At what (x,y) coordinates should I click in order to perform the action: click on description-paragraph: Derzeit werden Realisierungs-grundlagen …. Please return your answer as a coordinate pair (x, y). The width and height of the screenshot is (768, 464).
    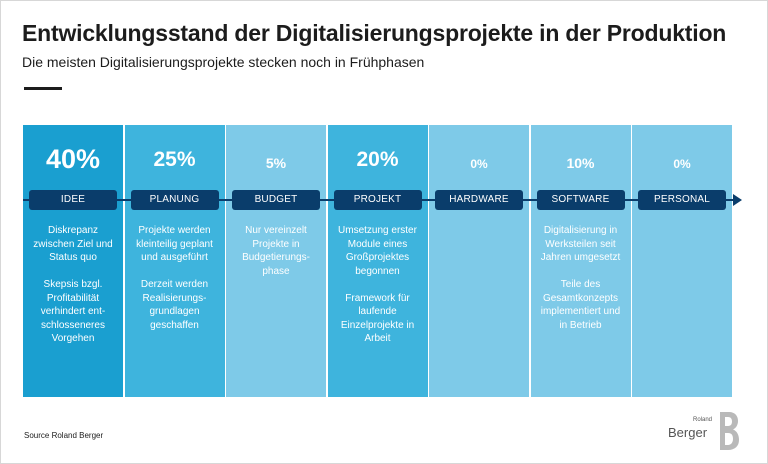
    Looking at the image, I should click on (174, 305).